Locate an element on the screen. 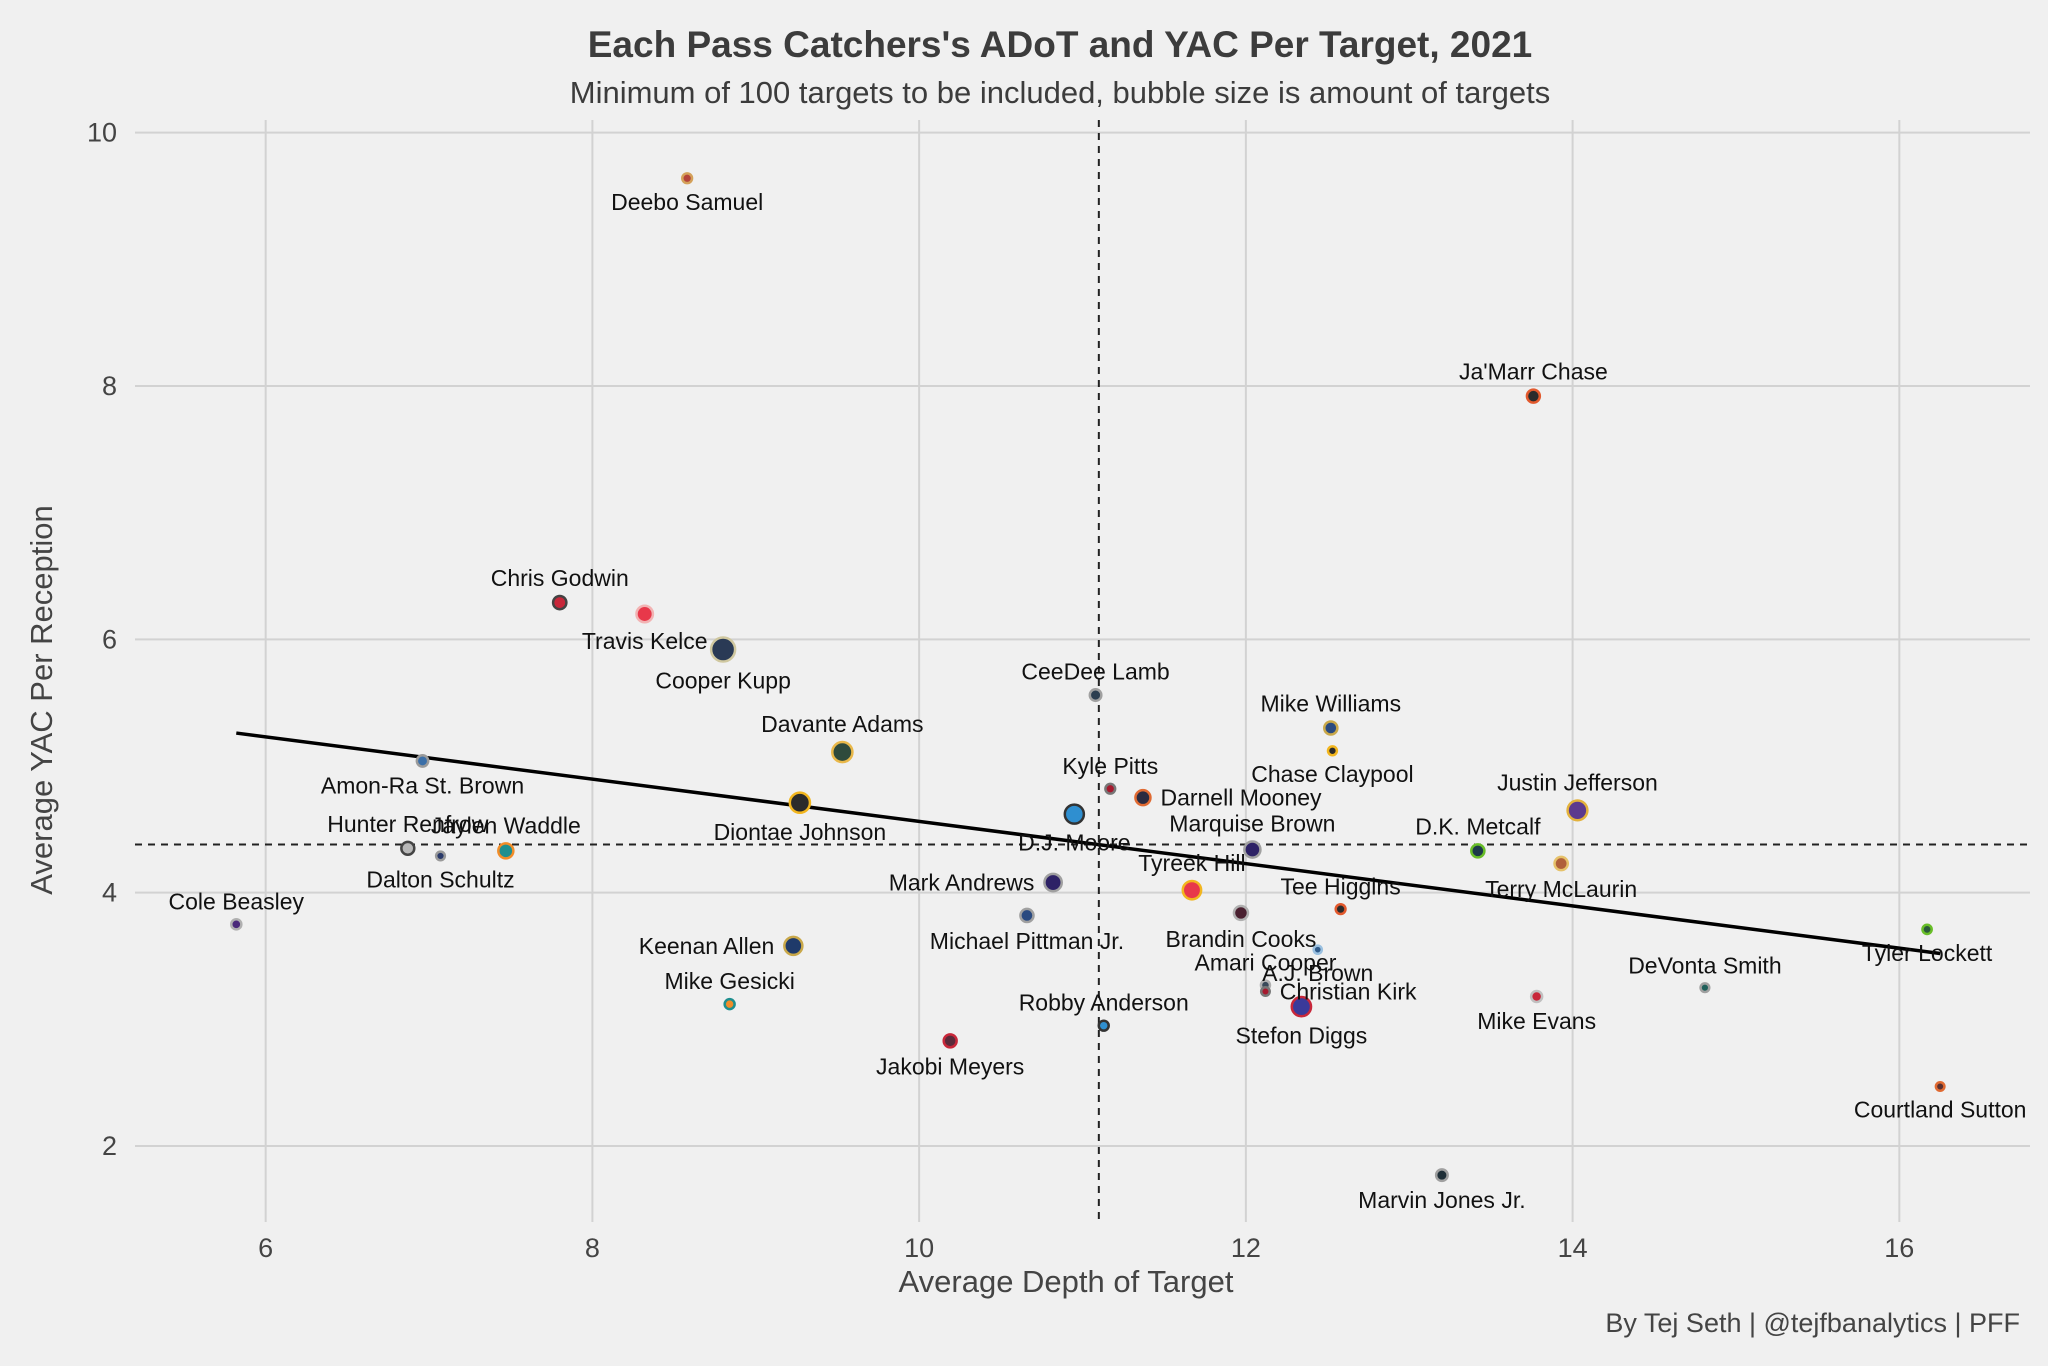 This screenshot has height=1366, width=2048. point-label: Tyler Lockett is located at coordinates (1927, 953).